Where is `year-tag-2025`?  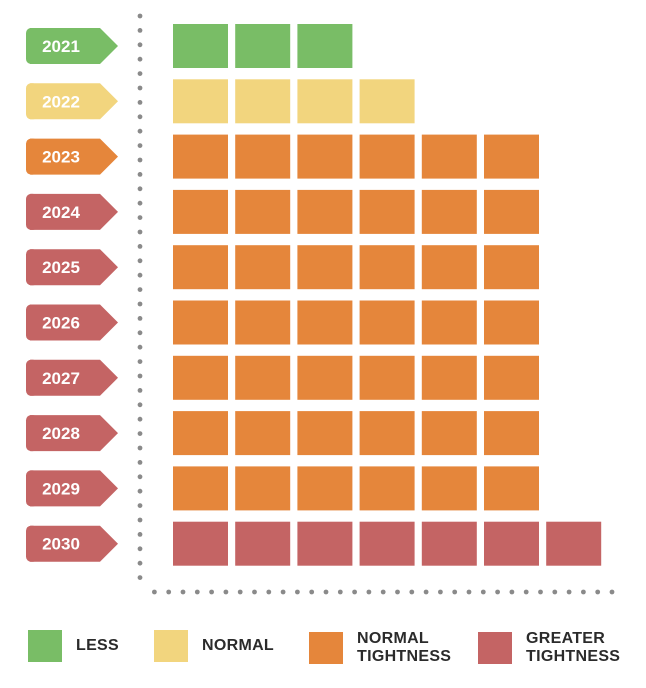
year-tag-2025 is located at coordinates (74, 267).